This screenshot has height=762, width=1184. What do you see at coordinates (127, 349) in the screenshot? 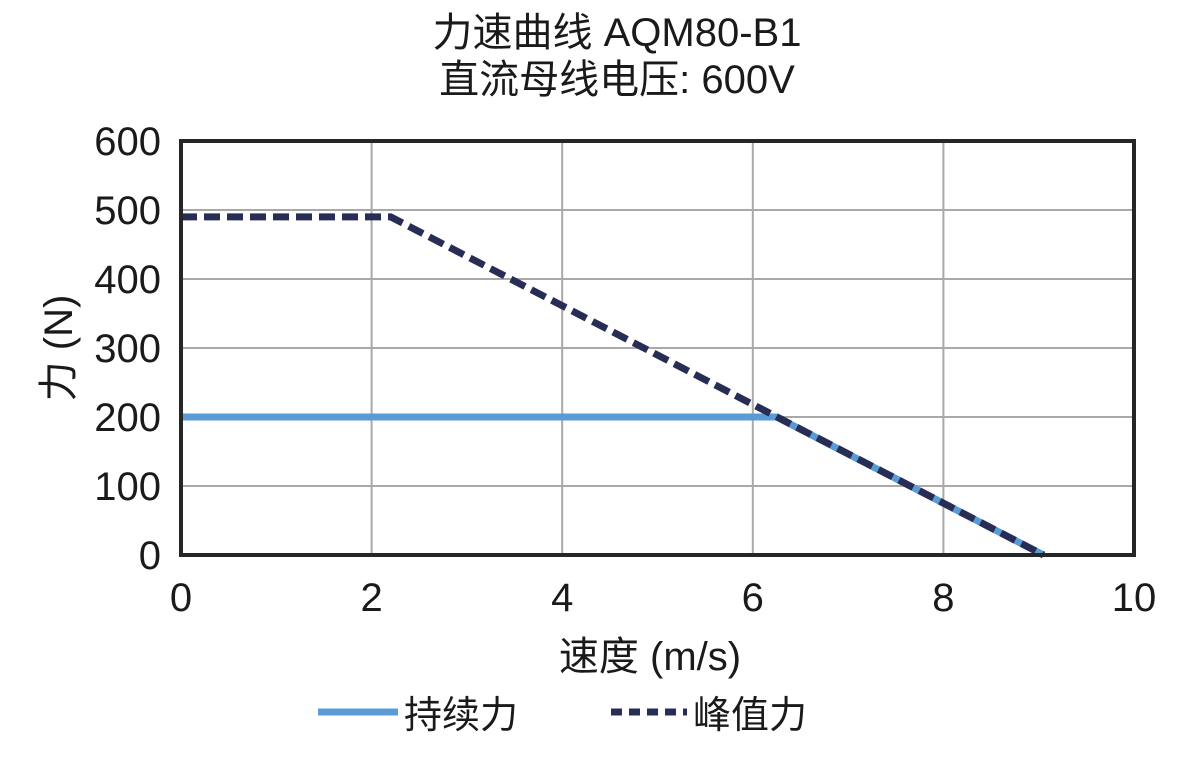
I see `y-tick-label: 300` at bounding box center [127, 349].